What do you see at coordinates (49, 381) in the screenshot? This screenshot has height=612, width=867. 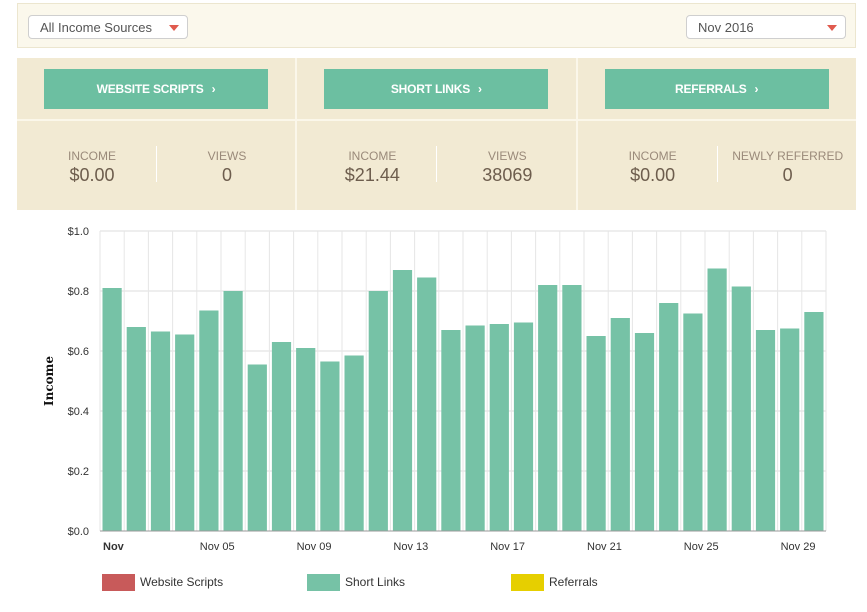 I see `y-axis-label: Income` at bounding box center [49, 381].